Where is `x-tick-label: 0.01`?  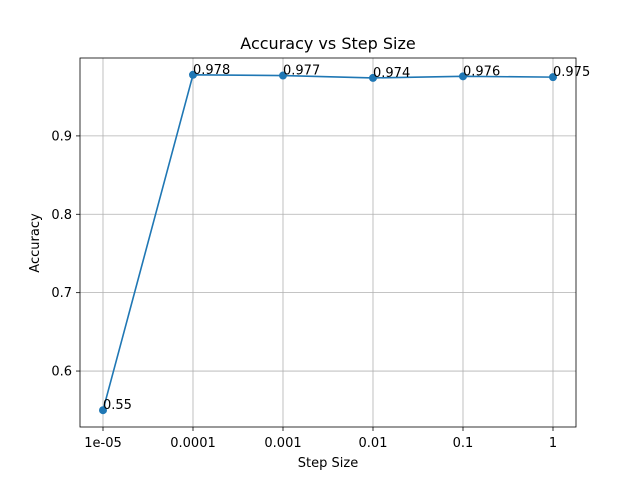
x-tick-label: 0.01 is located at coordinates (373, 443).